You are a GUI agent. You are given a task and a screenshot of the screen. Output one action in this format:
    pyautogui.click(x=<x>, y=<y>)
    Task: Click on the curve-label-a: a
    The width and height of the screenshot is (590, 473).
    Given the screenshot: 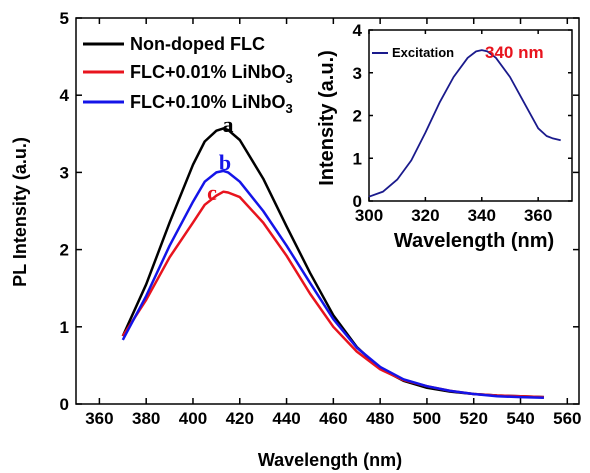 What is the action you would take?
    pyautogui.click(x=228, y=124)
    